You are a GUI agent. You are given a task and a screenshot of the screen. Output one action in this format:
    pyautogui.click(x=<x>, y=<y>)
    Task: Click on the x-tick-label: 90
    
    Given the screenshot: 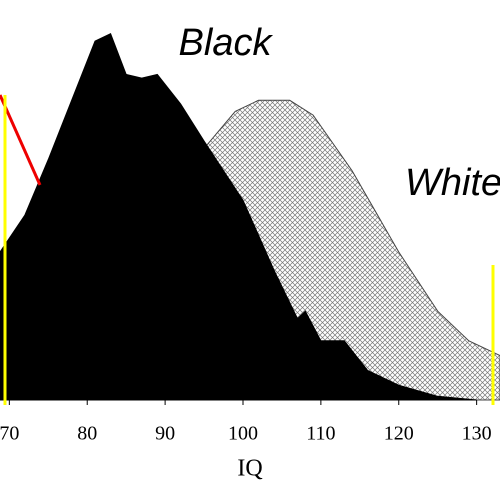 What is the action you would take?
    pyautogui.click(x=165, y=434)
    